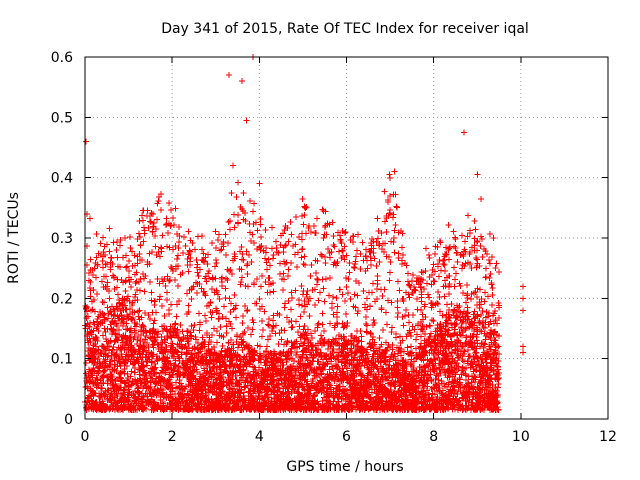  I want to click on x-tick-label-3: 6, so click(346, 437).